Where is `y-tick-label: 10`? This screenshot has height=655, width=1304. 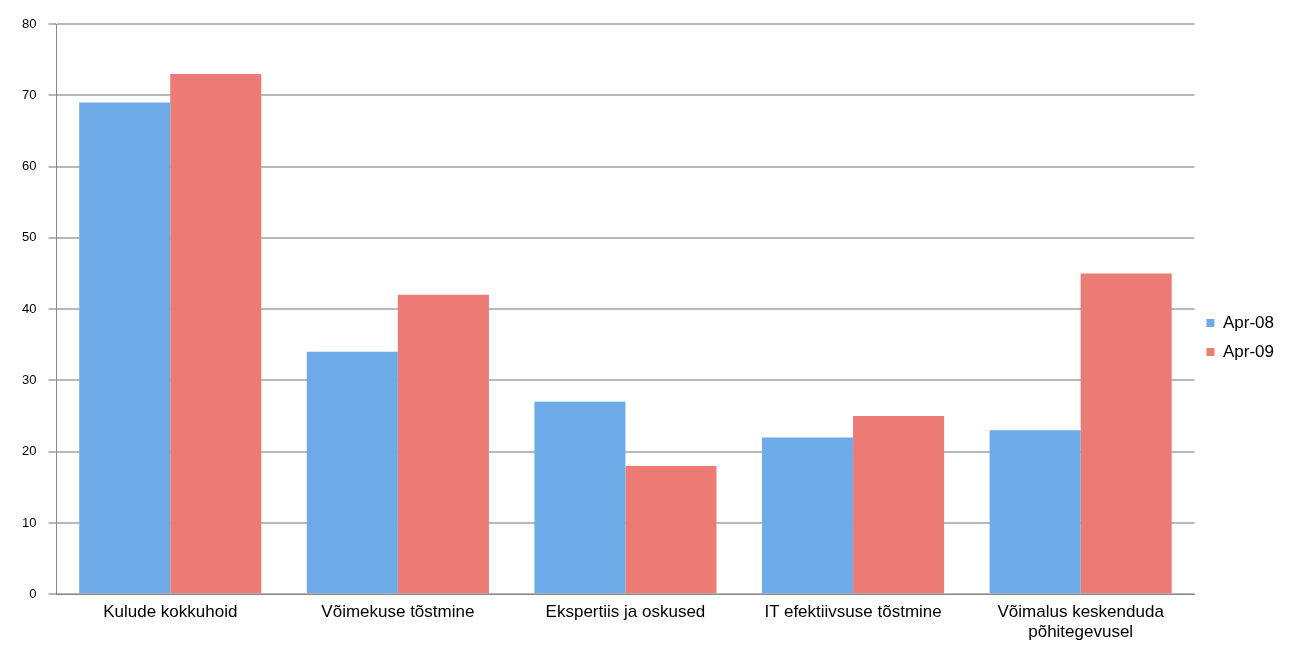
y-tick-label: 10 is located at coordinates (29, 522).